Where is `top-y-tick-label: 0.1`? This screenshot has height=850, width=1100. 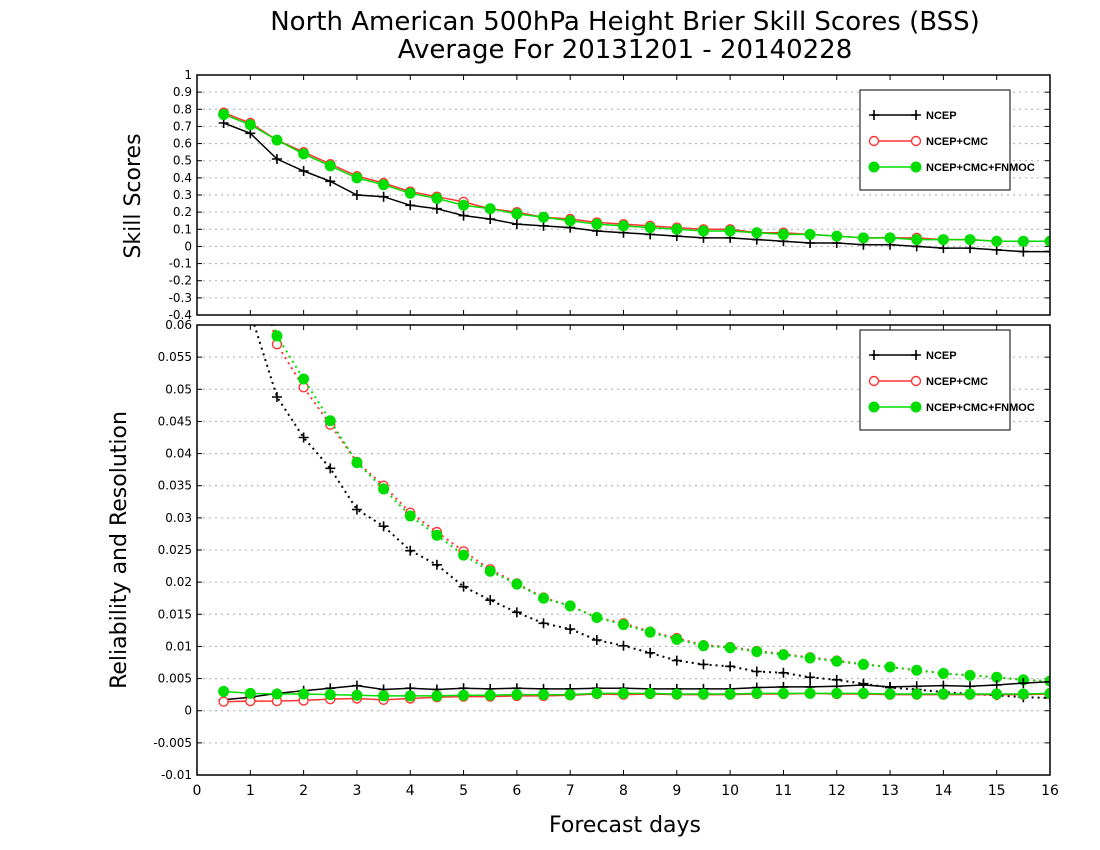 top-y-tick-label: 0.1 is located at coordinates (182, 229).